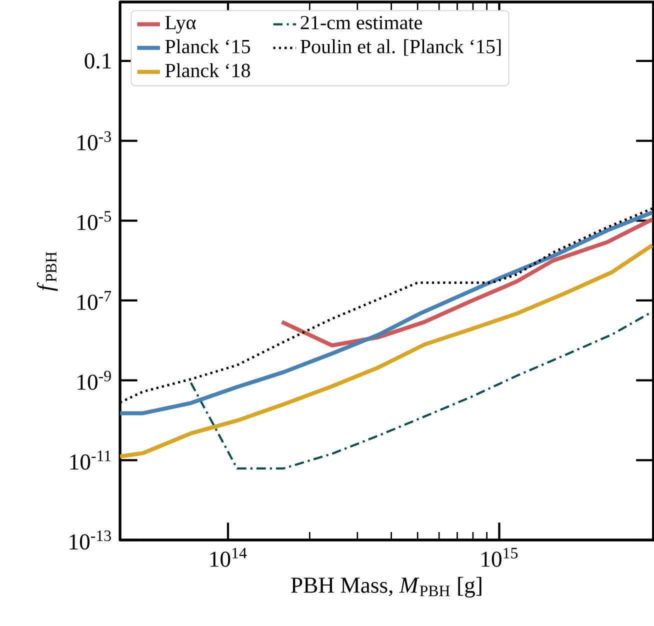 The height and width of the screenshot is (626, 654). Describe the element at coordinates (94, 140) in the screenshot. I see `y-tick-label: 10$^{-3}$` at that location.